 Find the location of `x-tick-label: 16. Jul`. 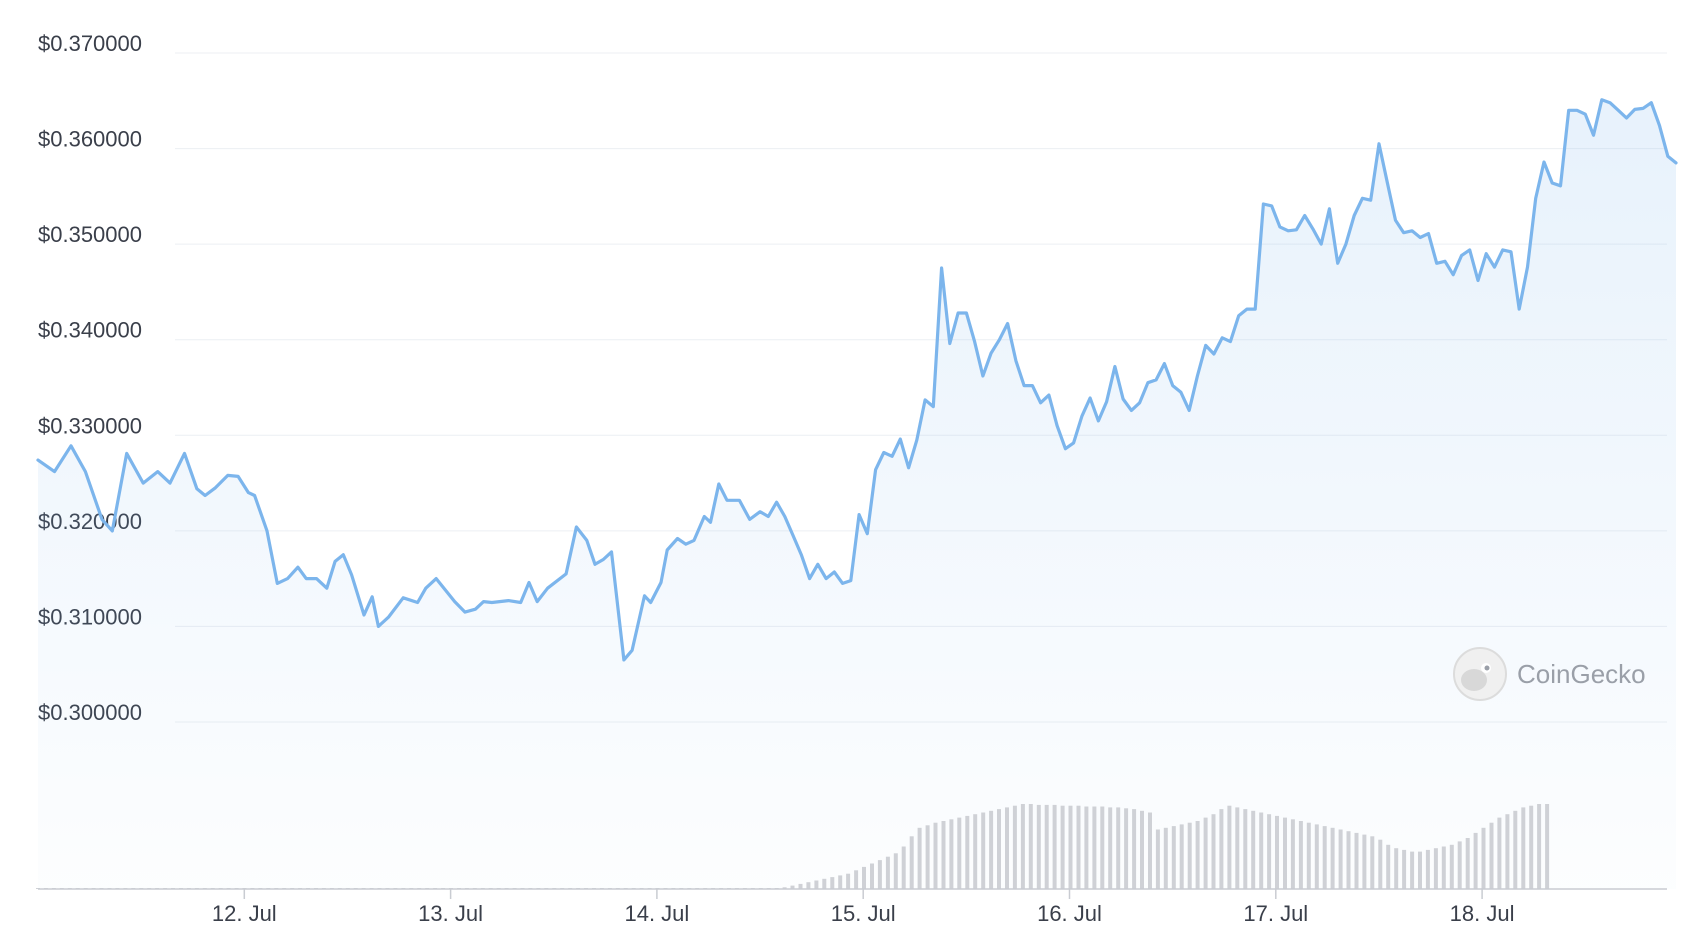

x-tick-label: 16. Jul is located at coordinates (1069, 913).